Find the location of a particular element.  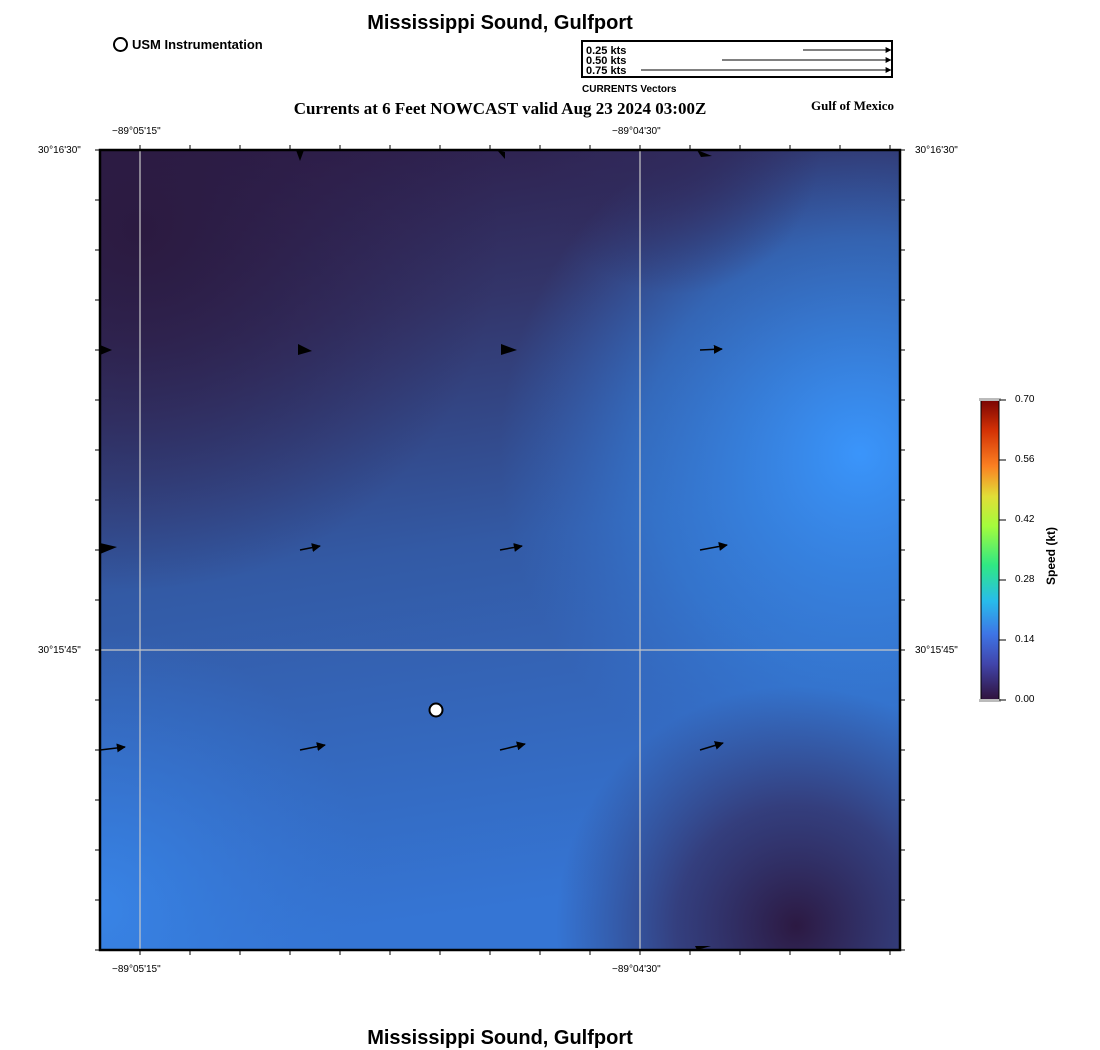

lat-label-left-mid: 30°15'45" is located at coordinates (59, 650).